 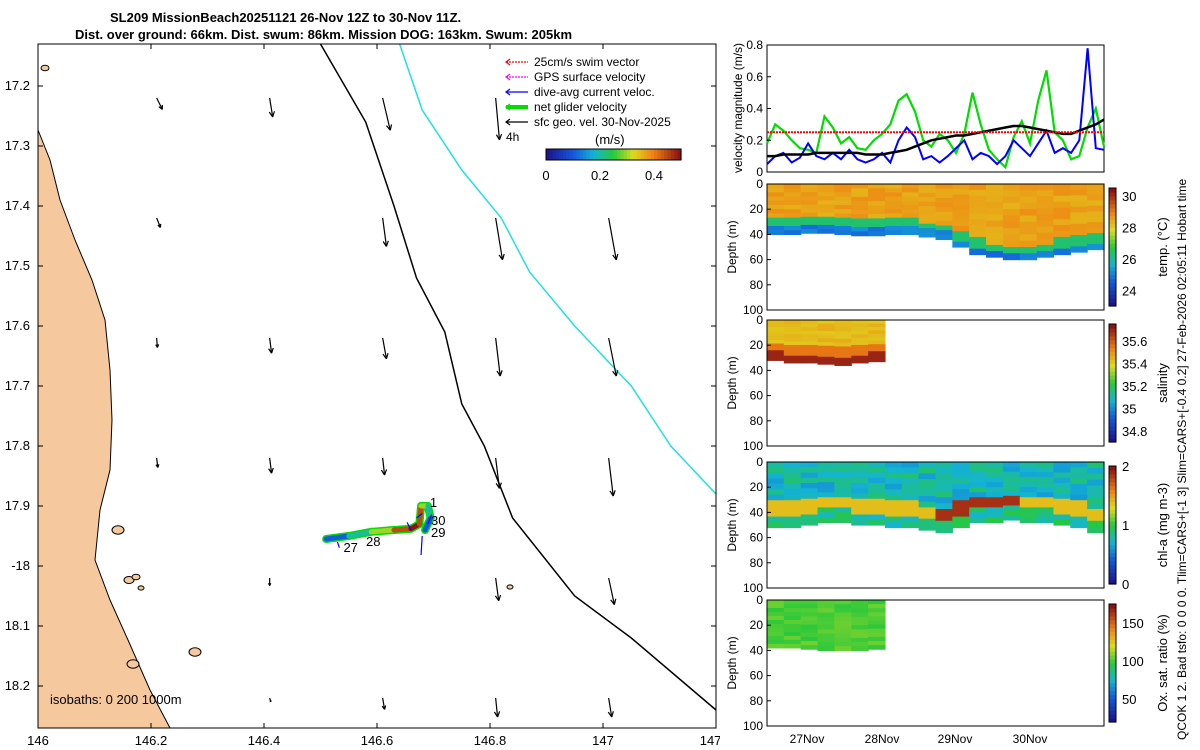 I want to click on section-colorbar-tick-label: 34.8, so click(x=1134, y=431).